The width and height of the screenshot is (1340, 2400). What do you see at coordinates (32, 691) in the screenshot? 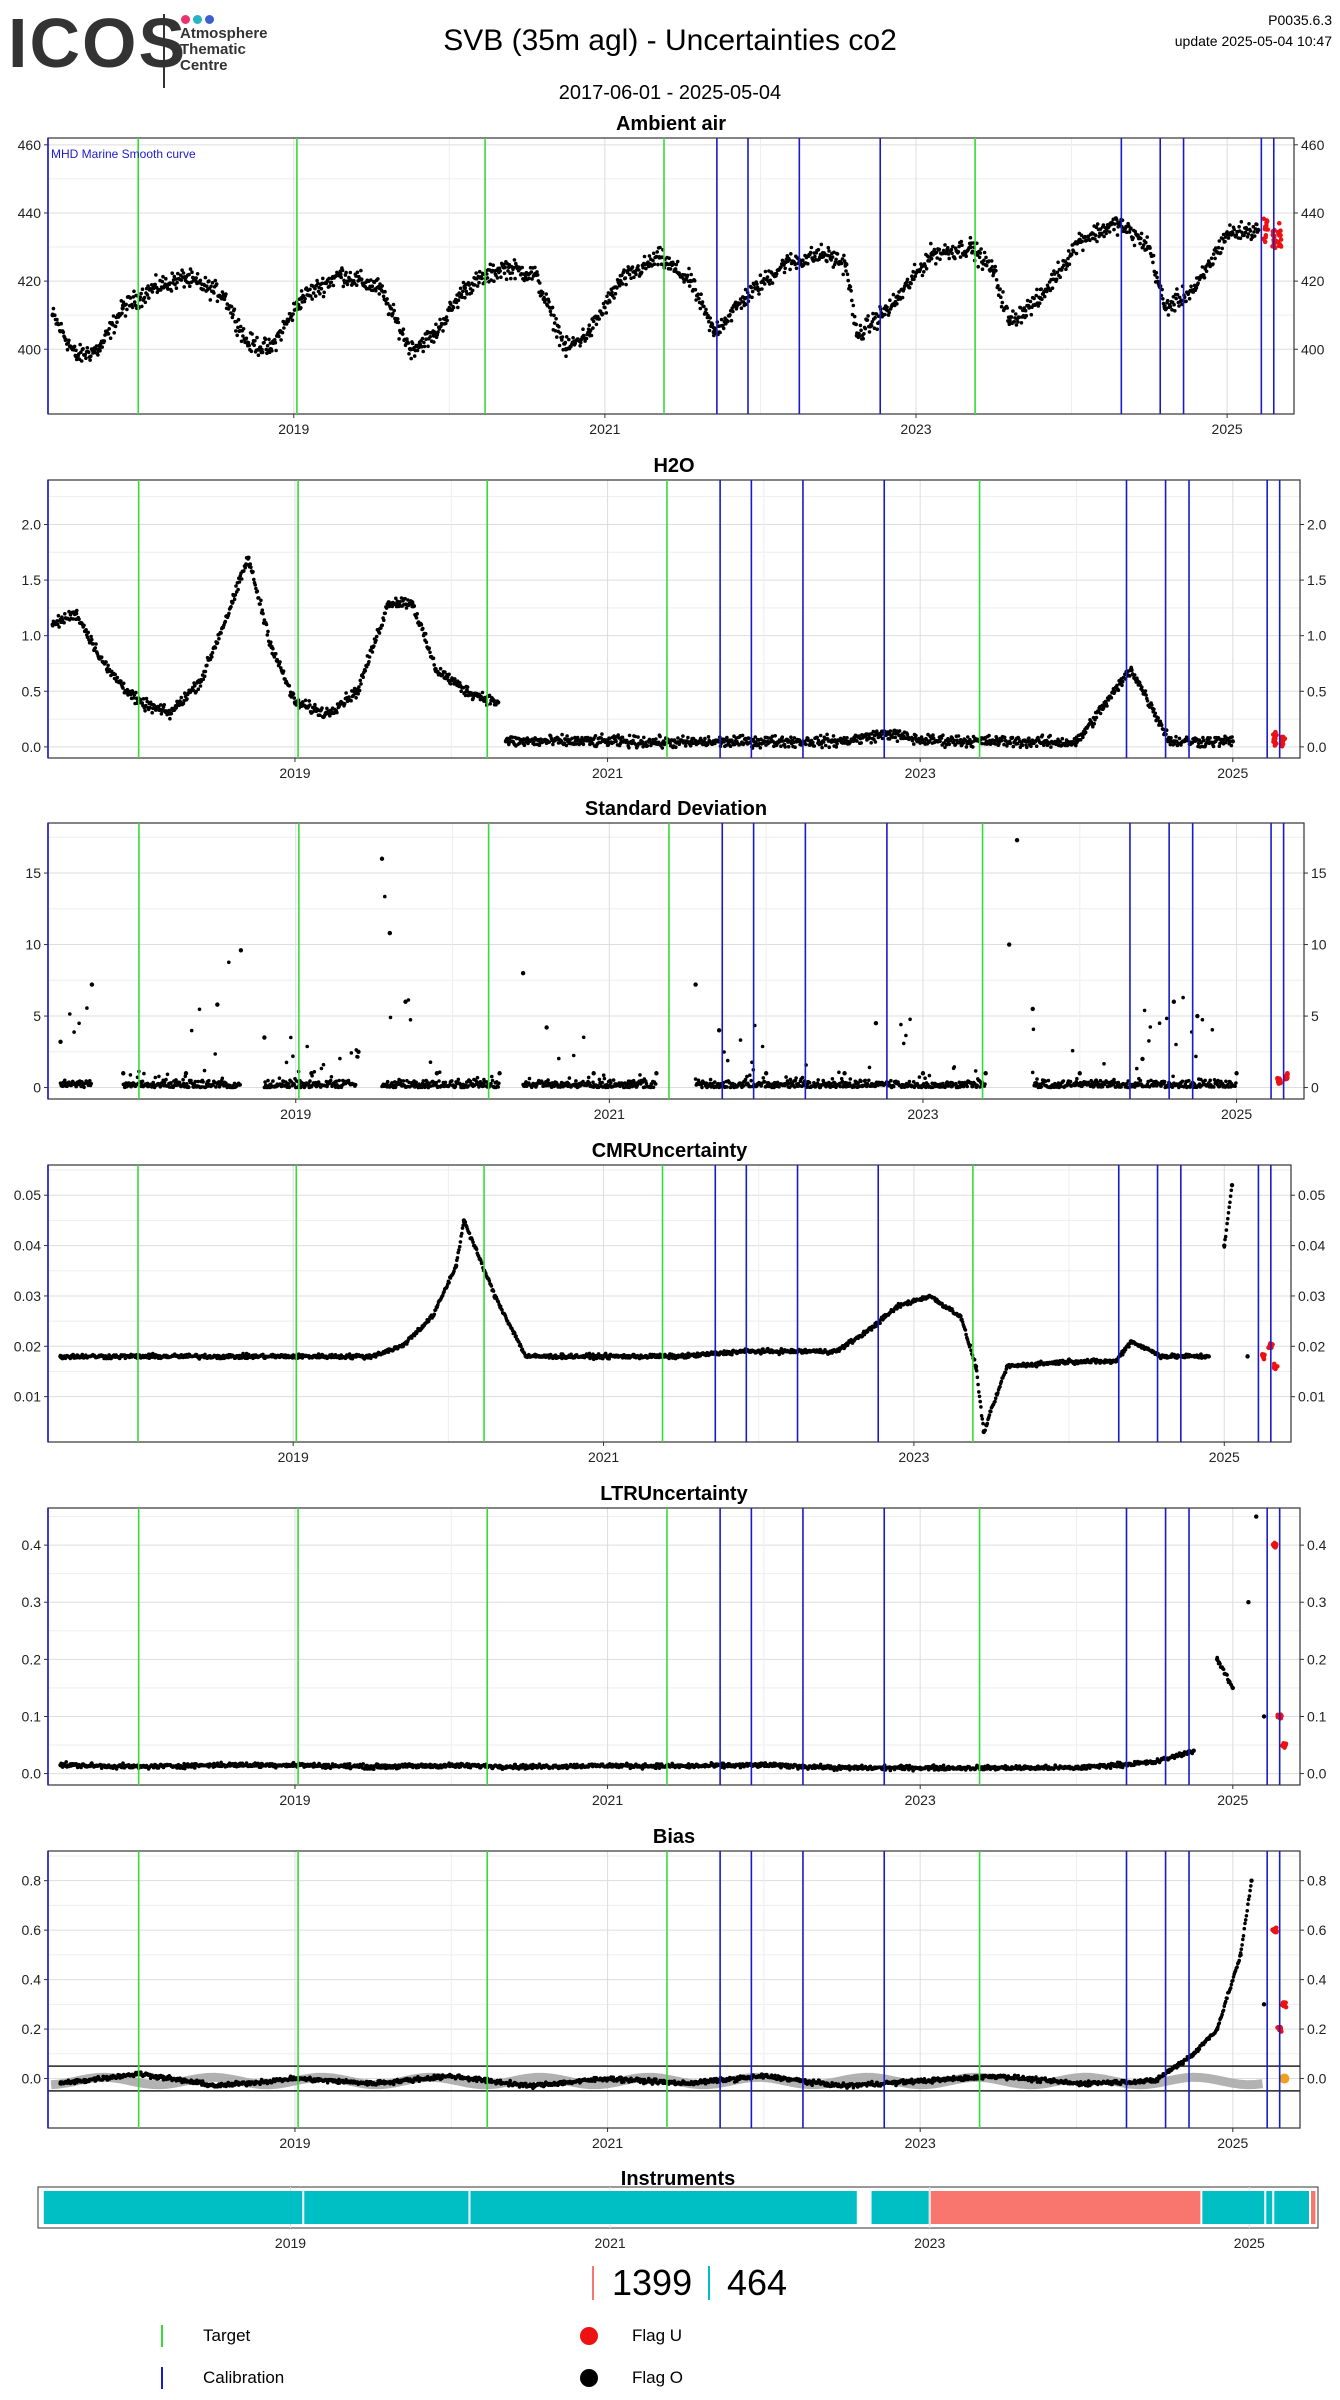
I see `y-tick-label: 0.5` at bounding box center [32, 691].